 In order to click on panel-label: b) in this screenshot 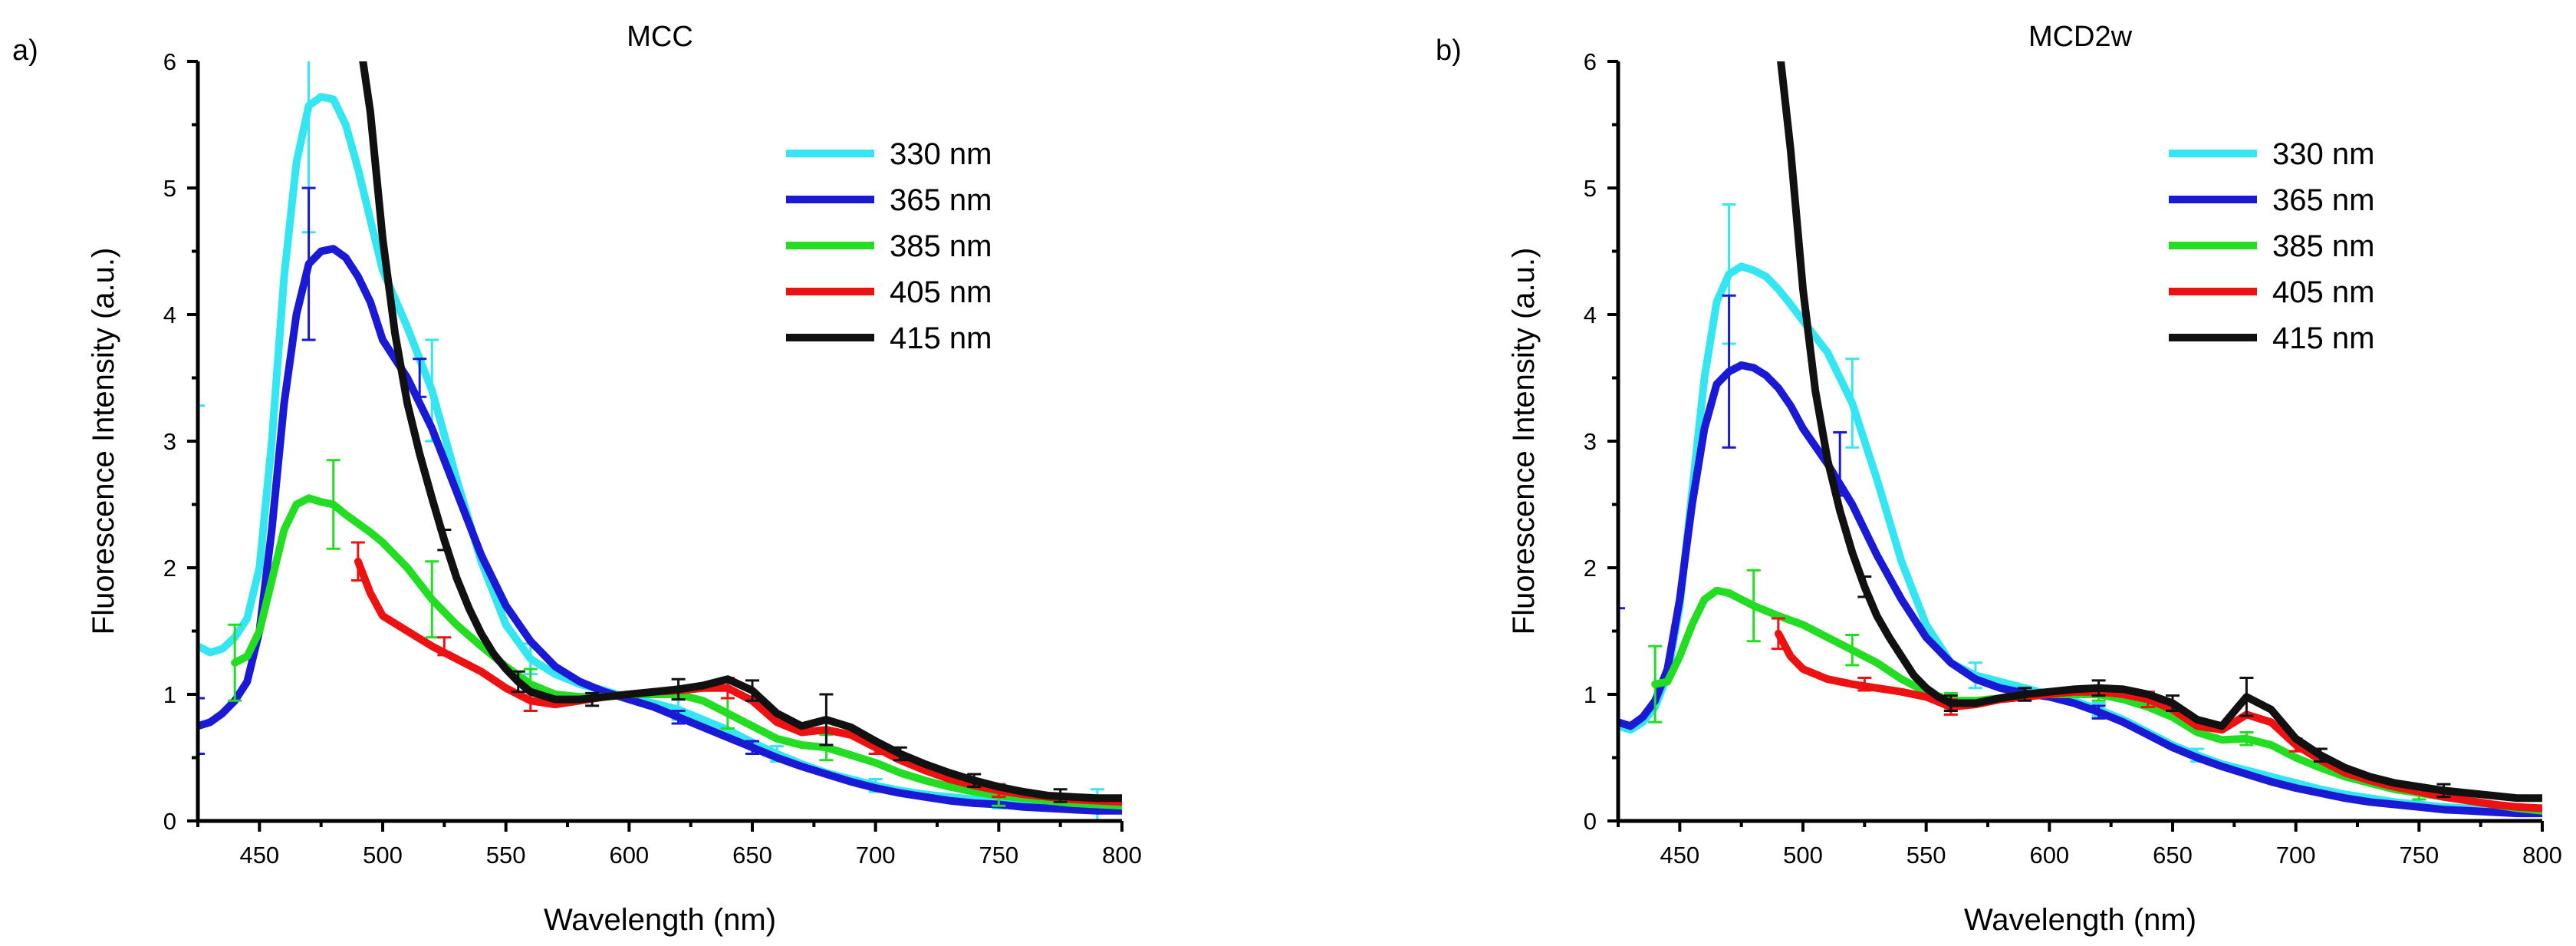, I will do `click(1449, 51)`.